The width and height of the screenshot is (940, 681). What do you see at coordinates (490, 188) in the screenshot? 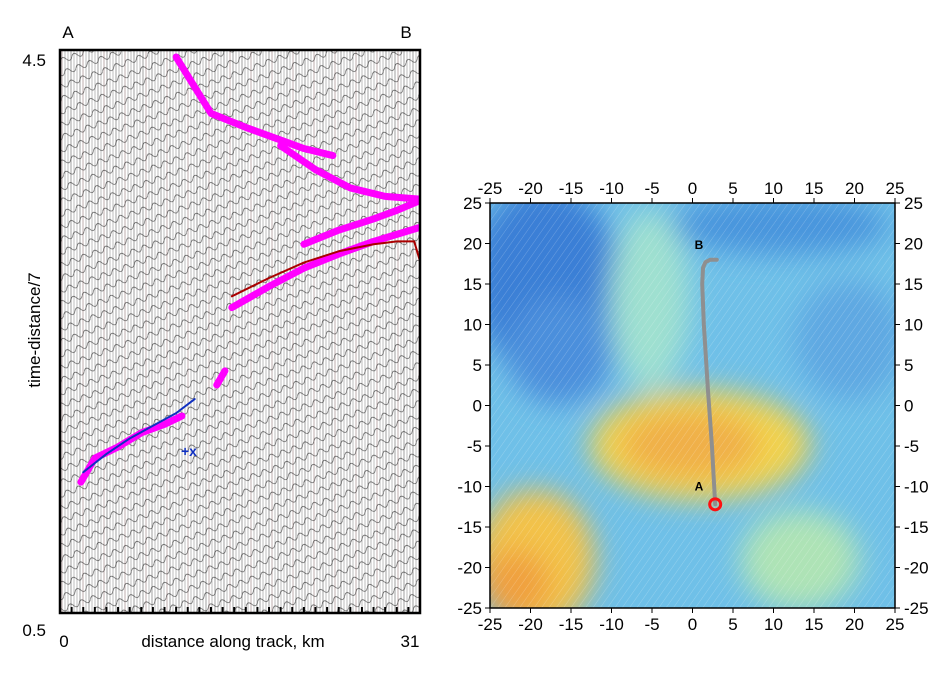
I see `x-tick-label-top: -25` at bounding box center [490, 188].